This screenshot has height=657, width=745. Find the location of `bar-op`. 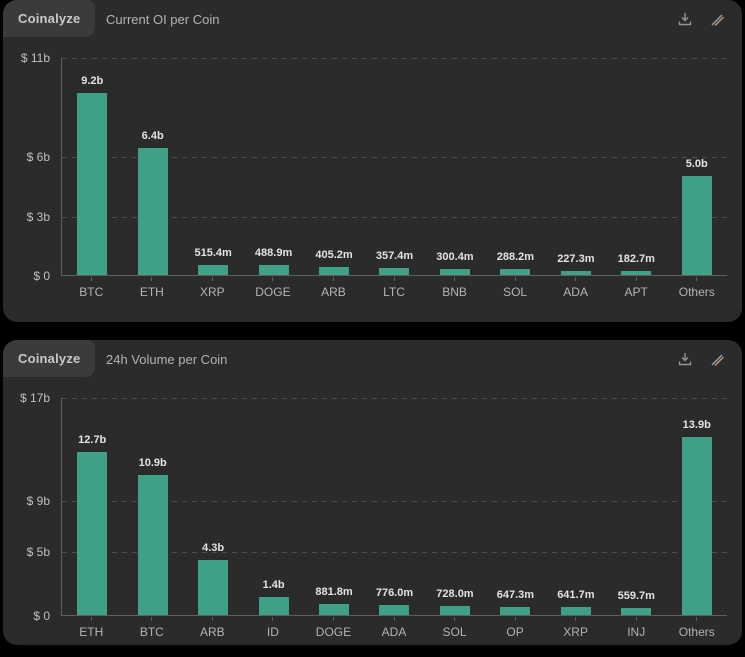

bar-op is located at coordinates (515, 610).